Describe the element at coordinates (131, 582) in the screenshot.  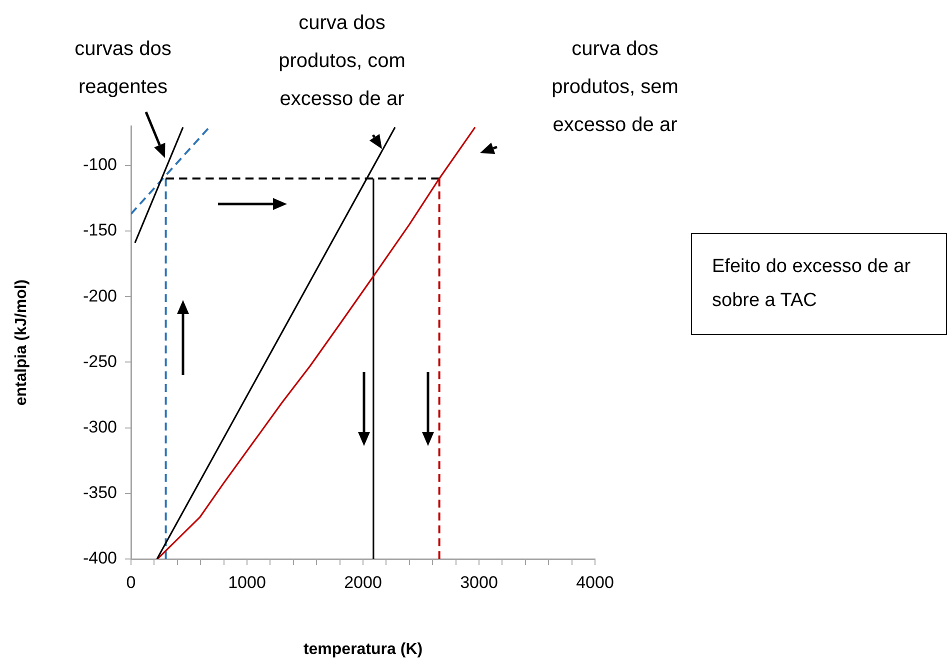
I see `x-tick-label: 0` at that location.